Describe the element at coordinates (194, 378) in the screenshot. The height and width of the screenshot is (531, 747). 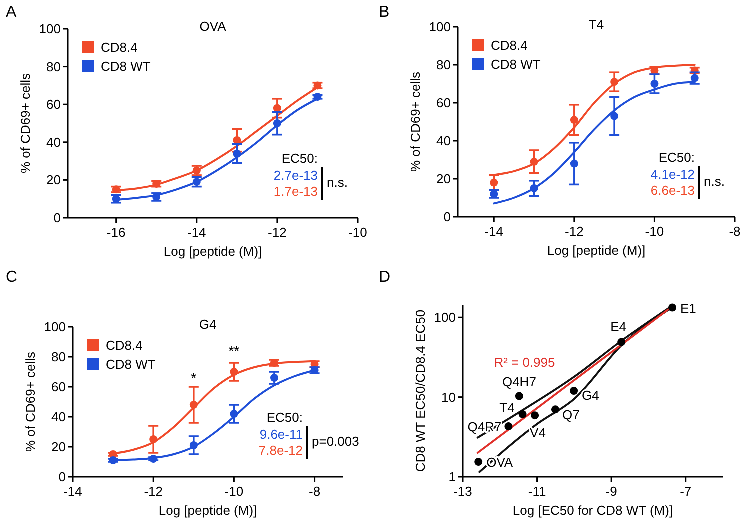
I see `annotation: *` at that location.